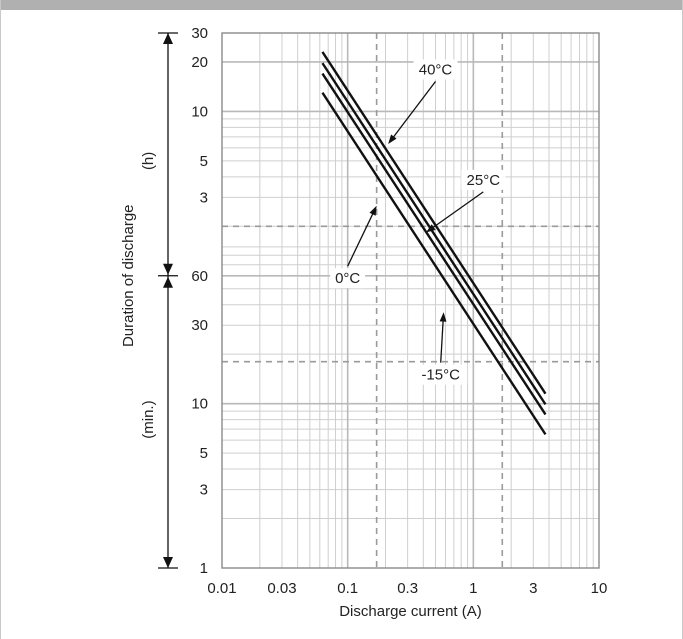 This screenshot has height=639, width=683. Describe the element at coordinates (281, 588) in the screenshot. I see `x-tick-label: 0.03` at that location.